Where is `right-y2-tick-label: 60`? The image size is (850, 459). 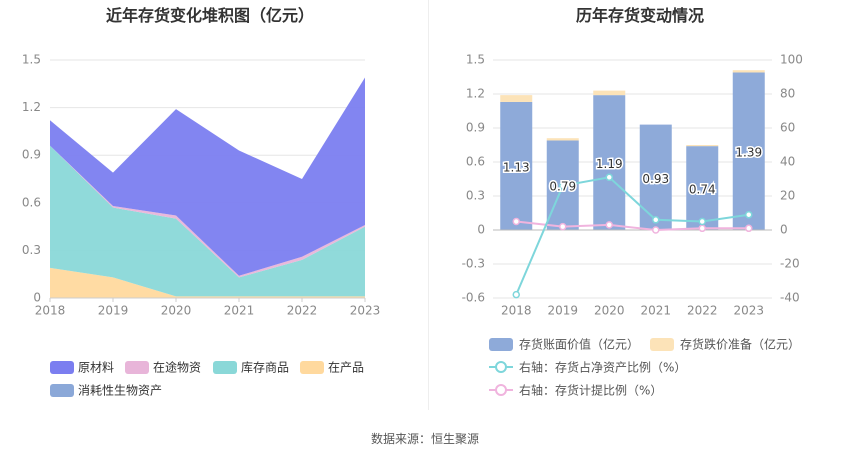
right-y2-tick-label: 60 is located at coordinates (787, 128).